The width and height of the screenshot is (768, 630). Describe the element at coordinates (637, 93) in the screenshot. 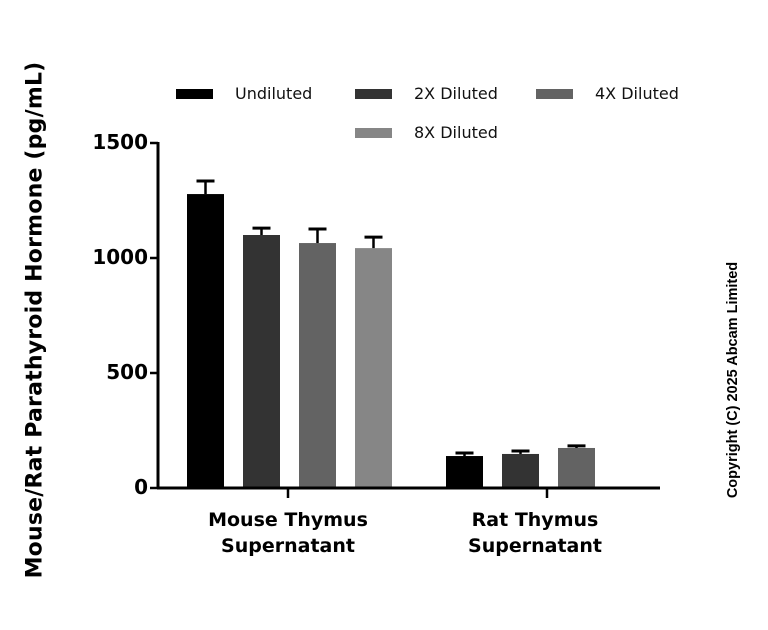

I see `legend-label: 4X Diluted` at that location.